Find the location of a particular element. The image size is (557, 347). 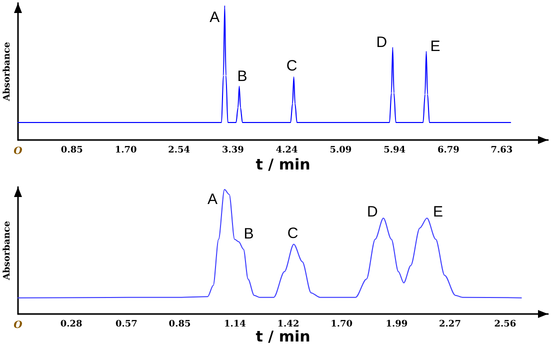

x-tick-label: 5.94 is located at coordinates (395, 151).